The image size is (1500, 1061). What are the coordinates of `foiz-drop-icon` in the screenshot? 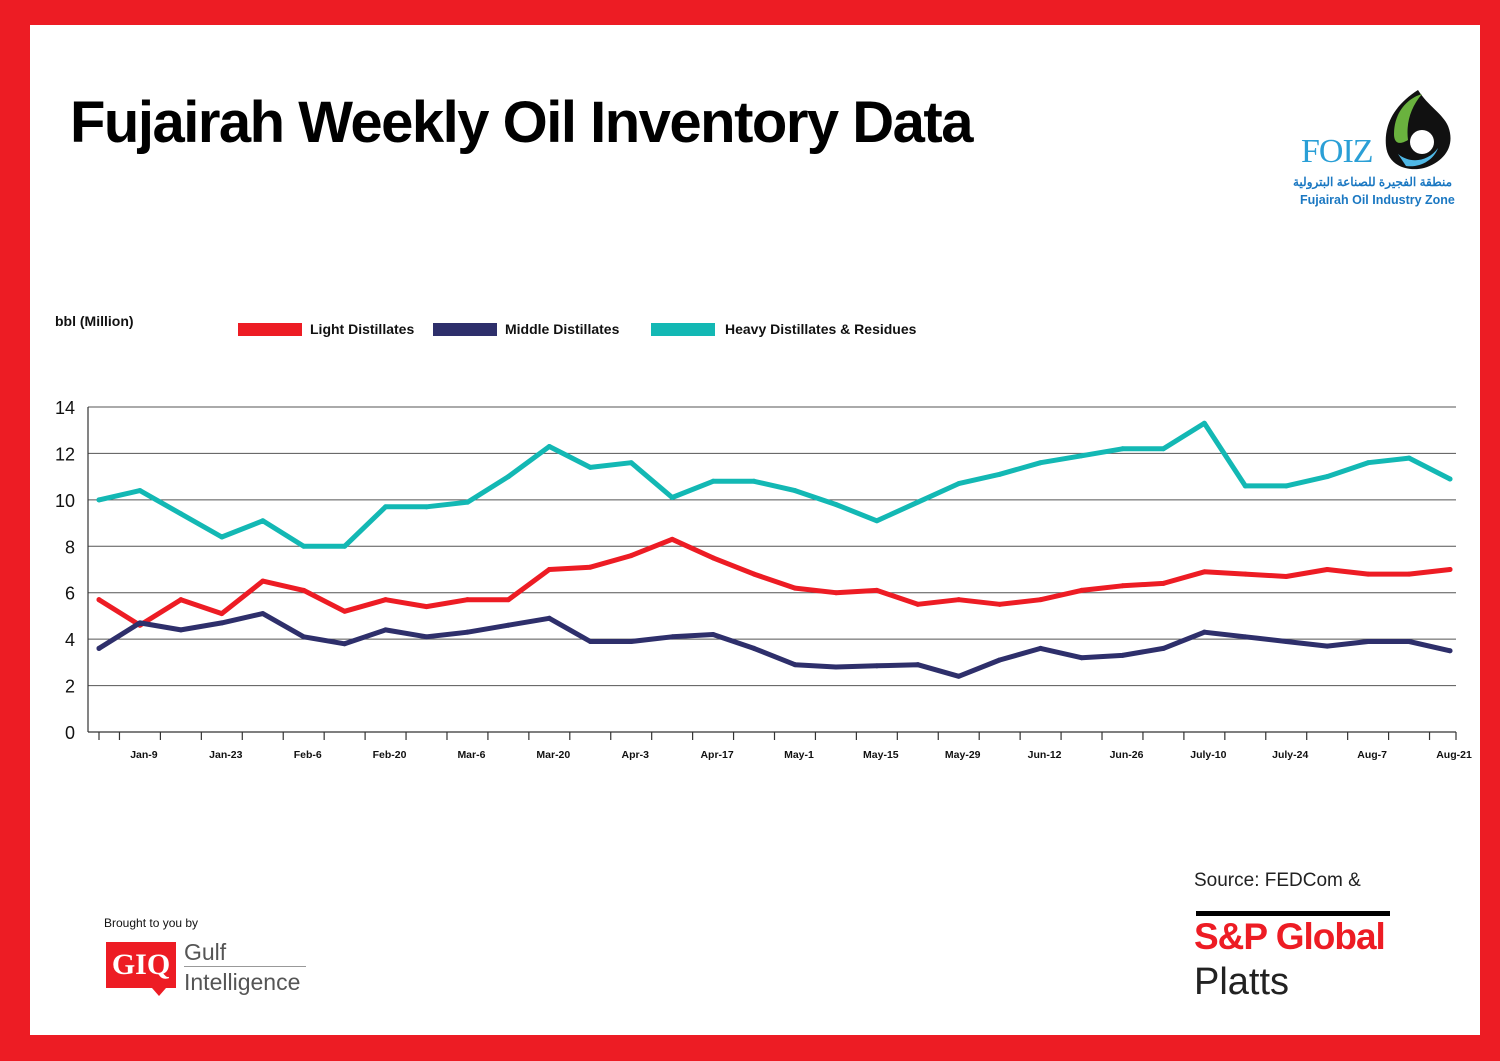 It's located at (1418, 130).